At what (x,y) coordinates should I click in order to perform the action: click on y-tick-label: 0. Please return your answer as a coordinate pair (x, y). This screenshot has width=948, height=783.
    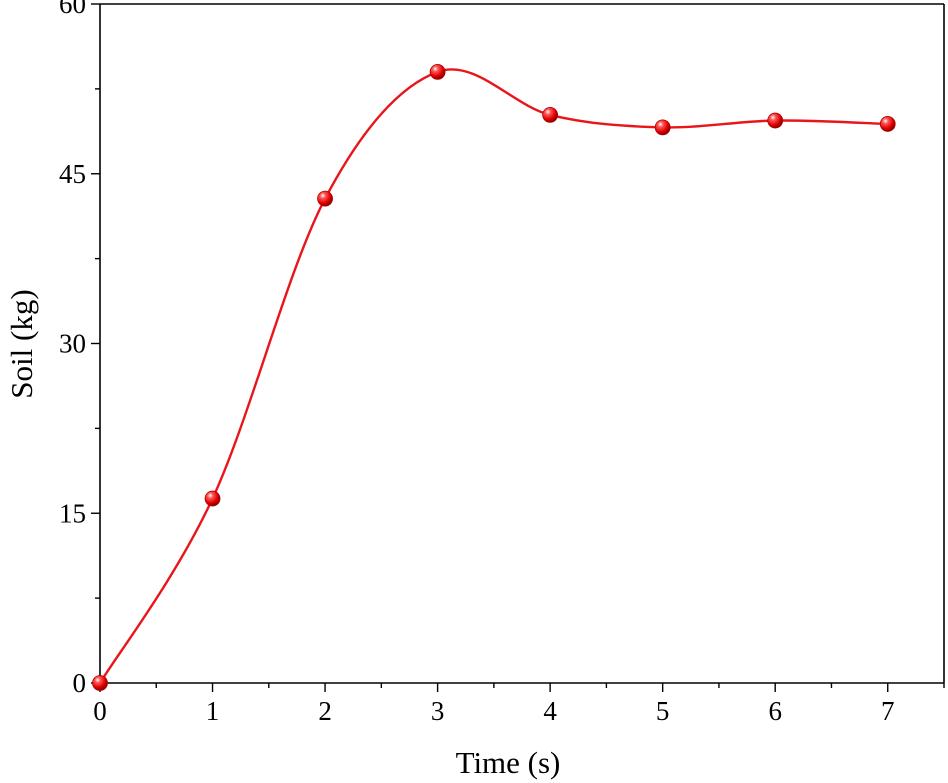
    Looking at the image, I should click on (80, 683).